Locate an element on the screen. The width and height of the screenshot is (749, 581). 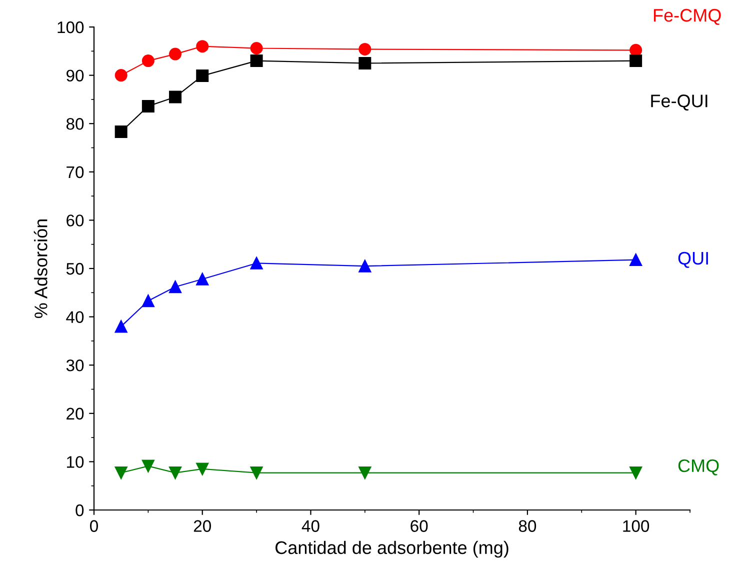
series-label: Fe-QUI is located at coordinates (679, 102).